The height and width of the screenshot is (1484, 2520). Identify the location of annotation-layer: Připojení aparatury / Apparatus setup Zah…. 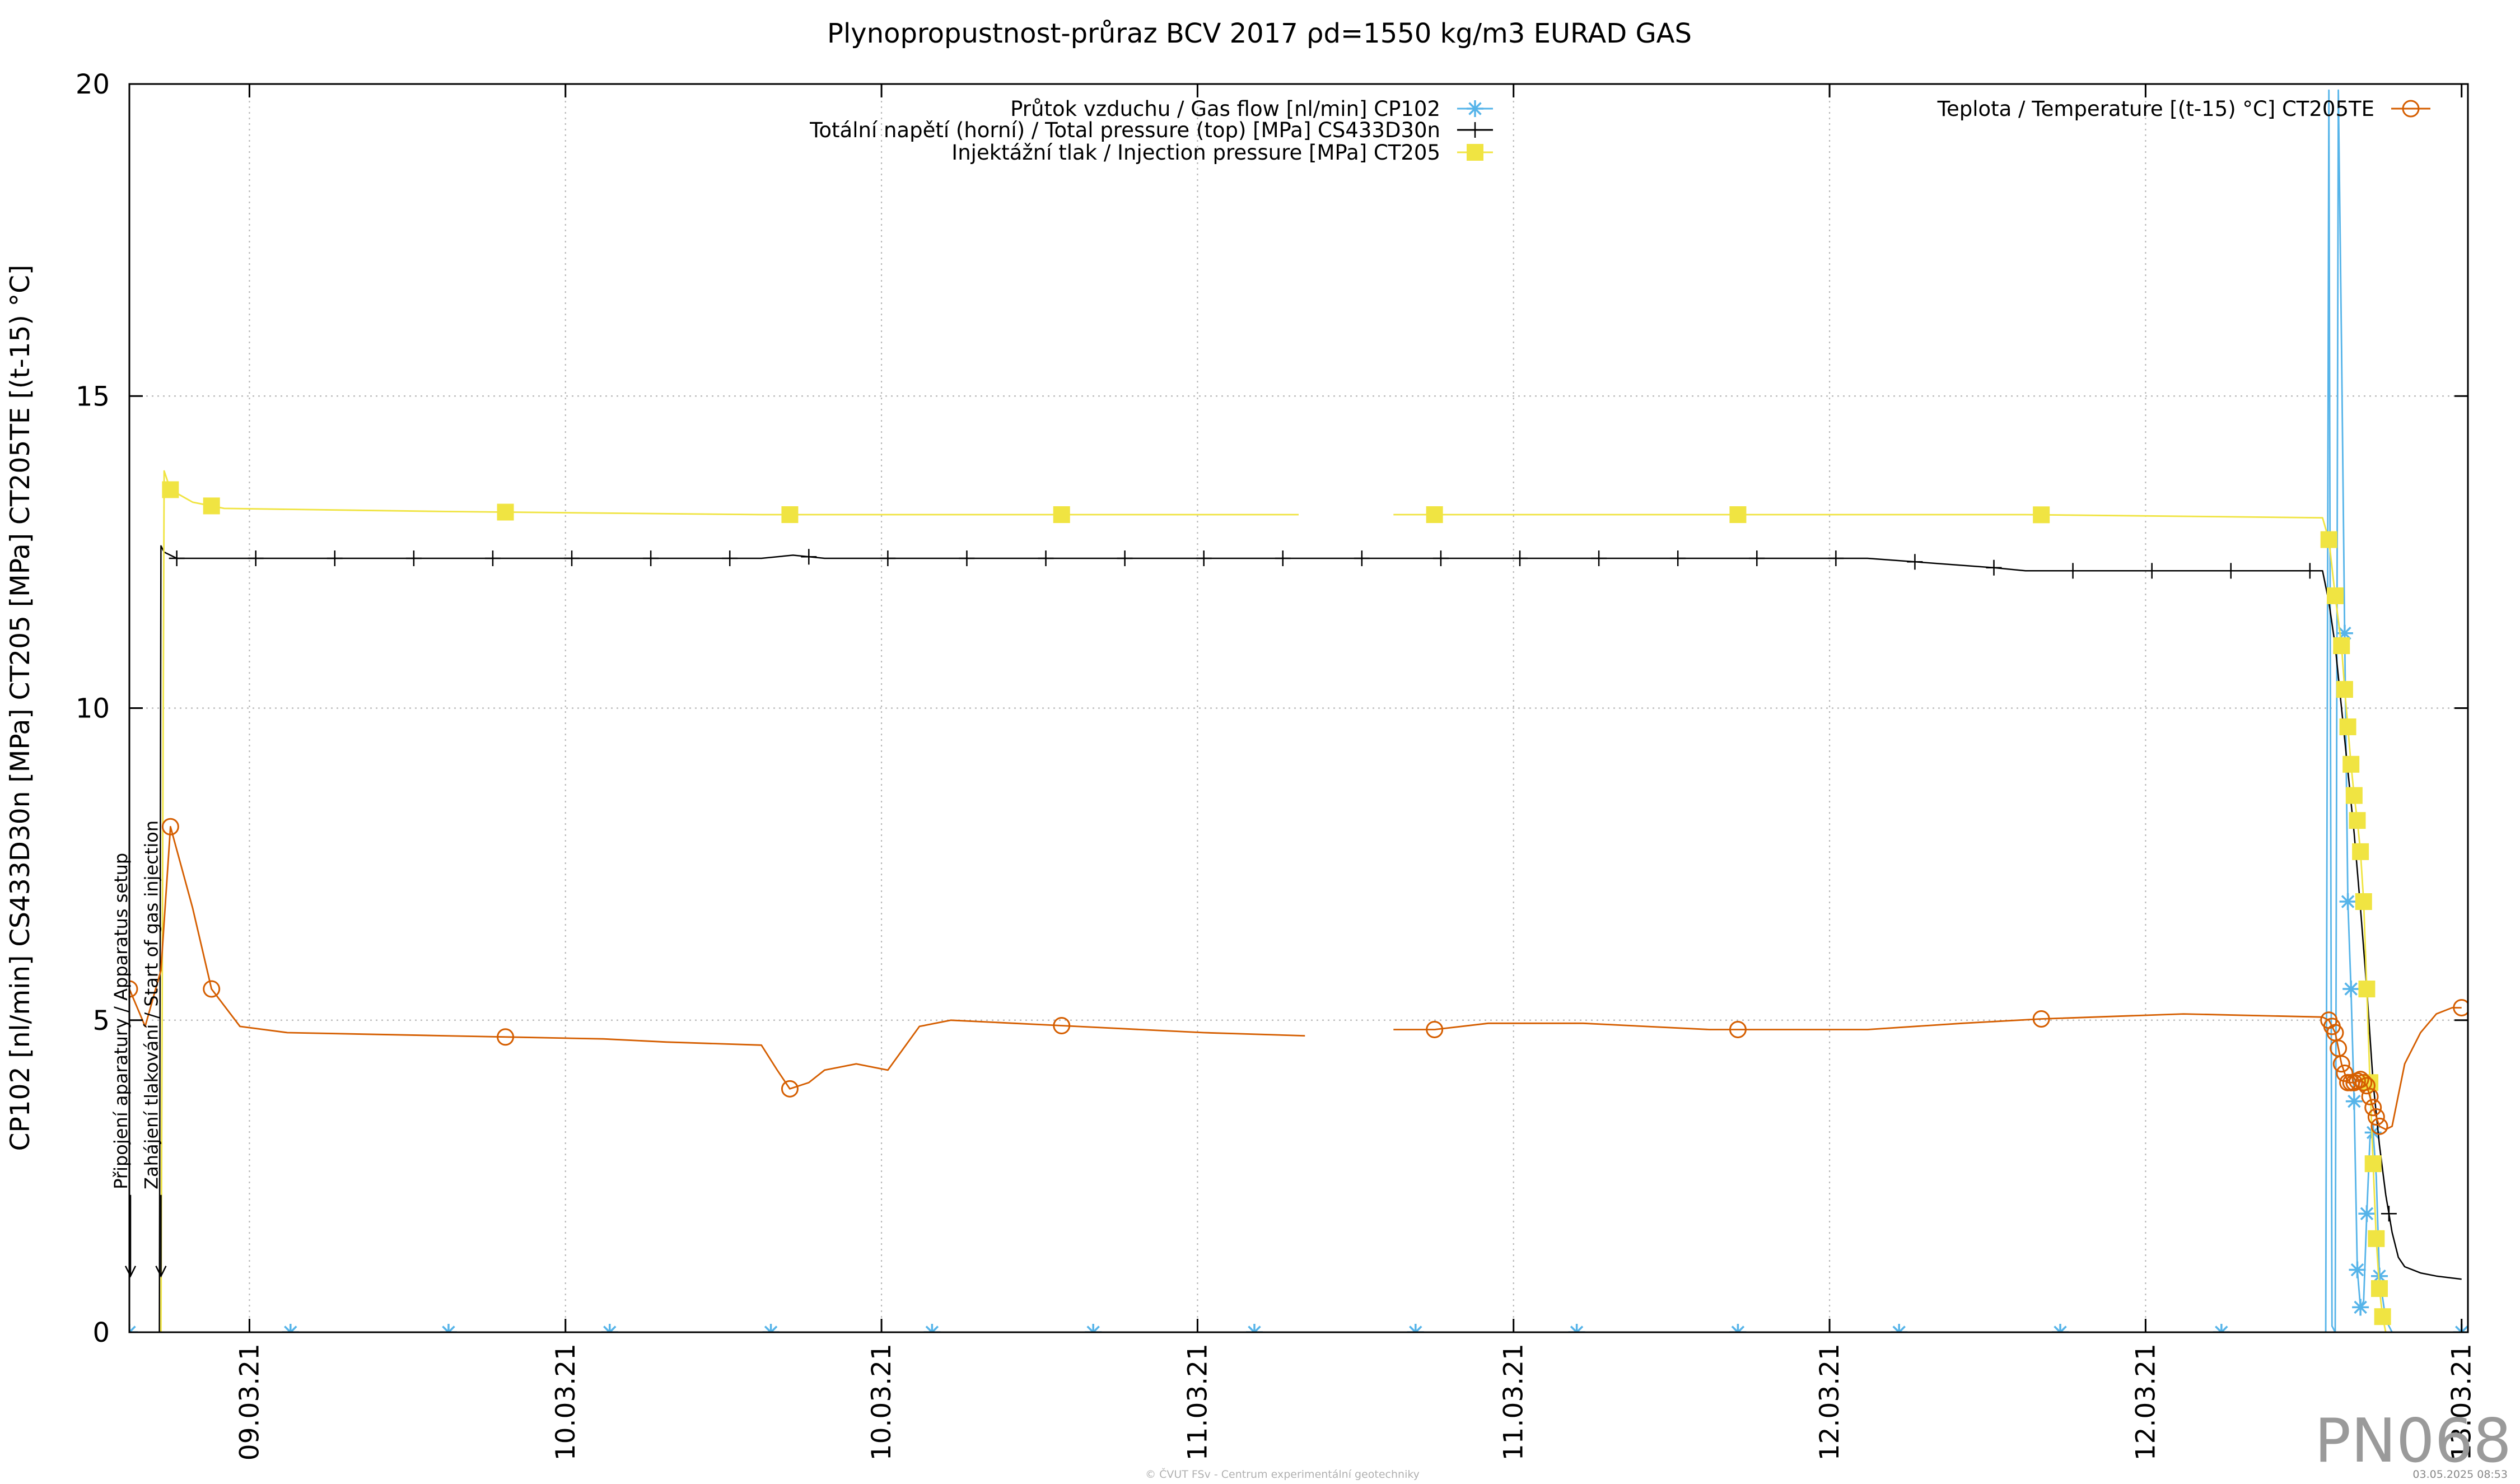
(139, 1049).